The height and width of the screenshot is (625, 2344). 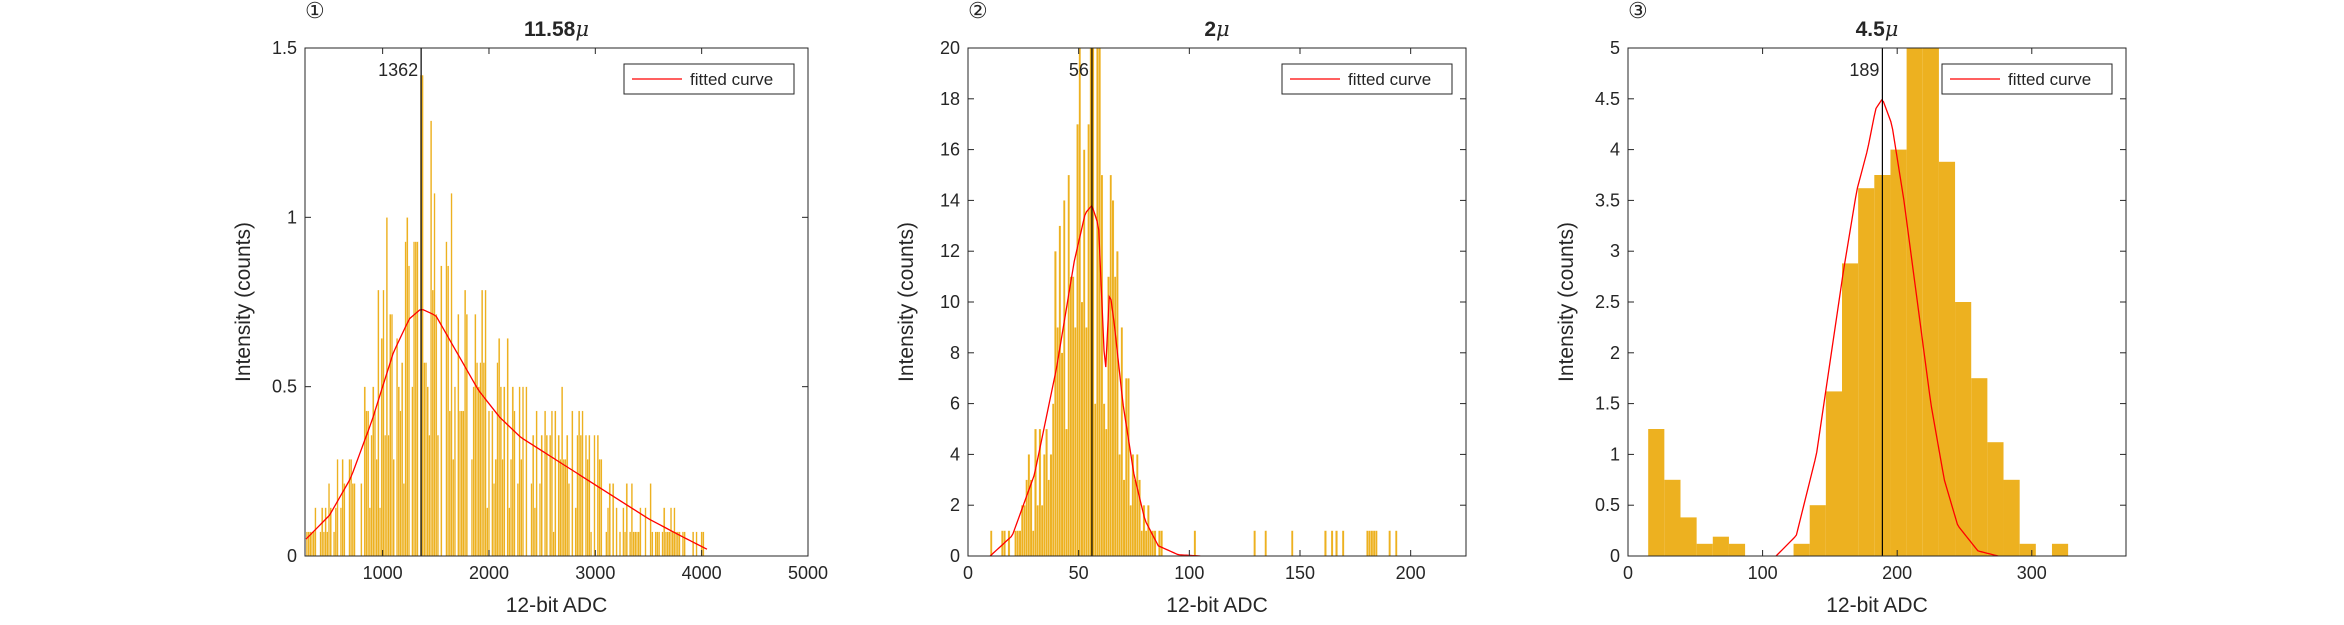 I want to click on y-tick-label: 3, so click(x=1615, y=251).